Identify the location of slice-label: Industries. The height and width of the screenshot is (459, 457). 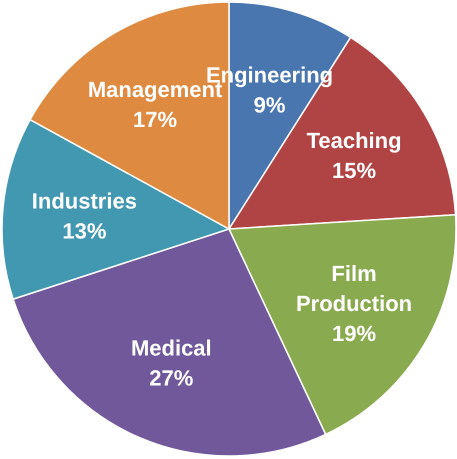
(84, 200).